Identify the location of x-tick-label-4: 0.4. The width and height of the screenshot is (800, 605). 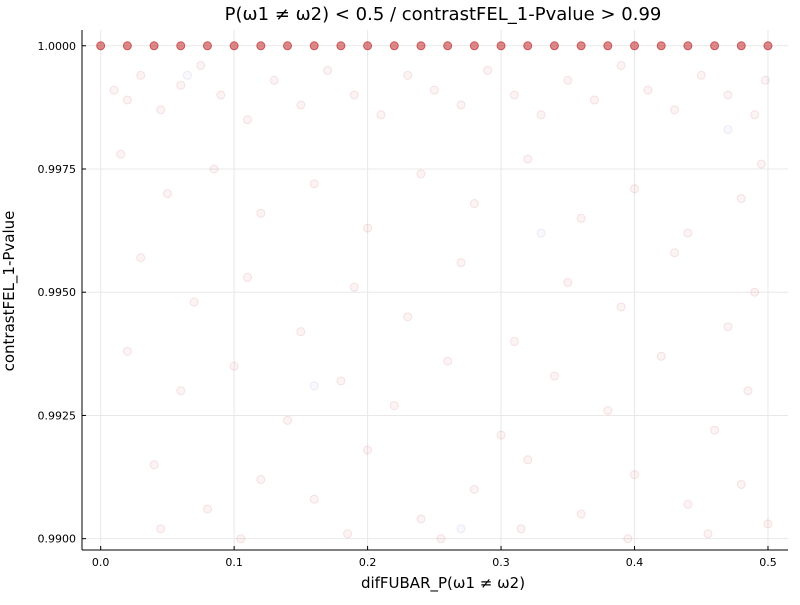
(635, 562).